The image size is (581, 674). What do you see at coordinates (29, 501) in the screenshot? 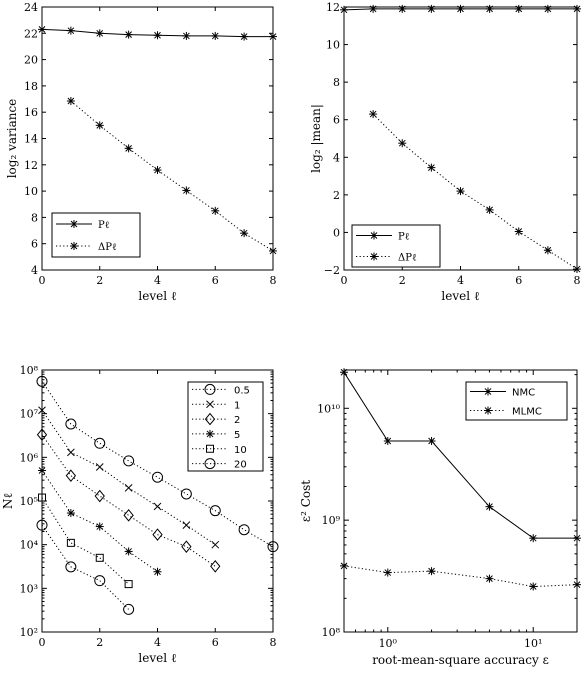
I see `y-tick-label: 10⁵` at bounding box center [29, 501].